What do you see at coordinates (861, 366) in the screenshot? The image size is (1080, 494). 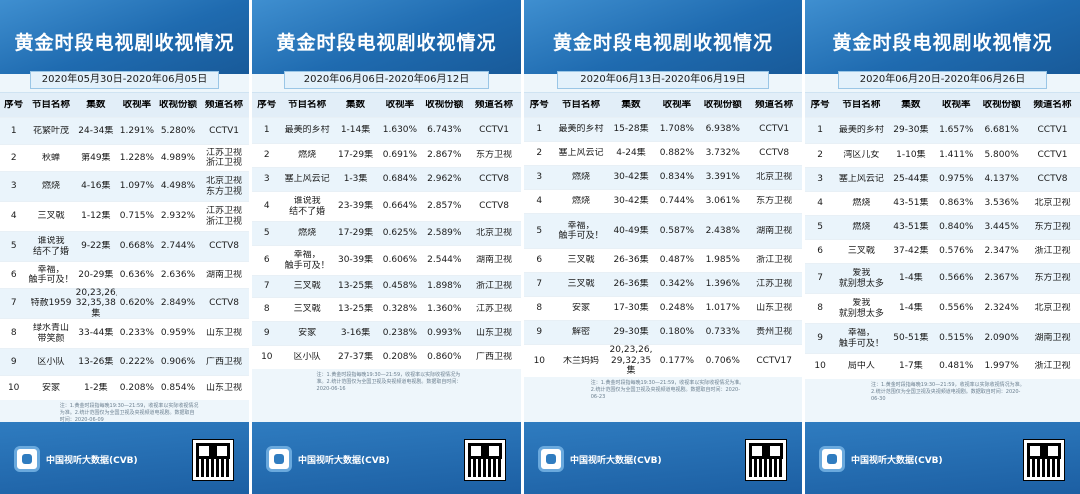 I see `program-name-cell: 局中人` at bounding box center [861, 366].